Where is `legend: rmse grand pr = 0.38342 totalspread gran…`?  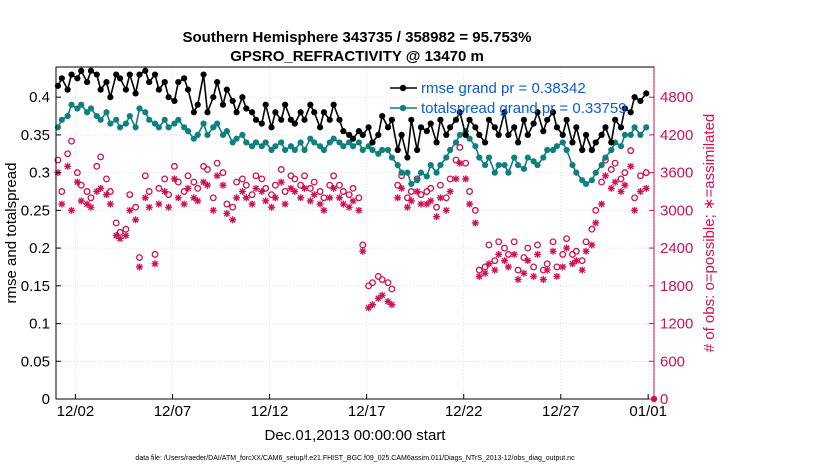
legend: rmse grand pr = 0.38342 totalspread gran… is located at coordinates (508, 98).